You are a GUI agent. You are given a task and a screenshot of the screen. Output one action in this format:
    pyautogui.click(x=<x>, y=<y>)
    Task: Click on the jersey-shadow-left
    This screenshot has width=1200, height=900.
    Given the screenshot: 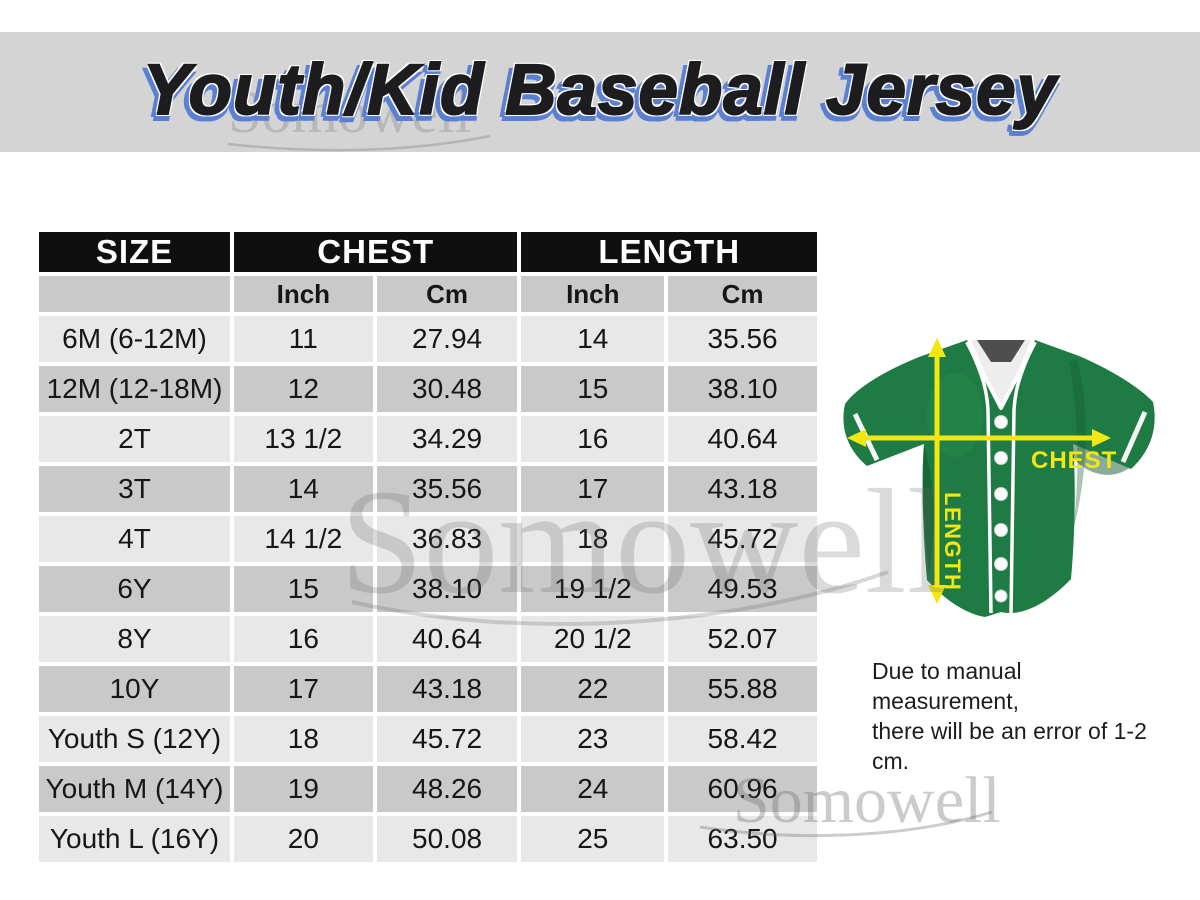 What is the action you would take?
    pyautogui.click(x=928, y=509)
    